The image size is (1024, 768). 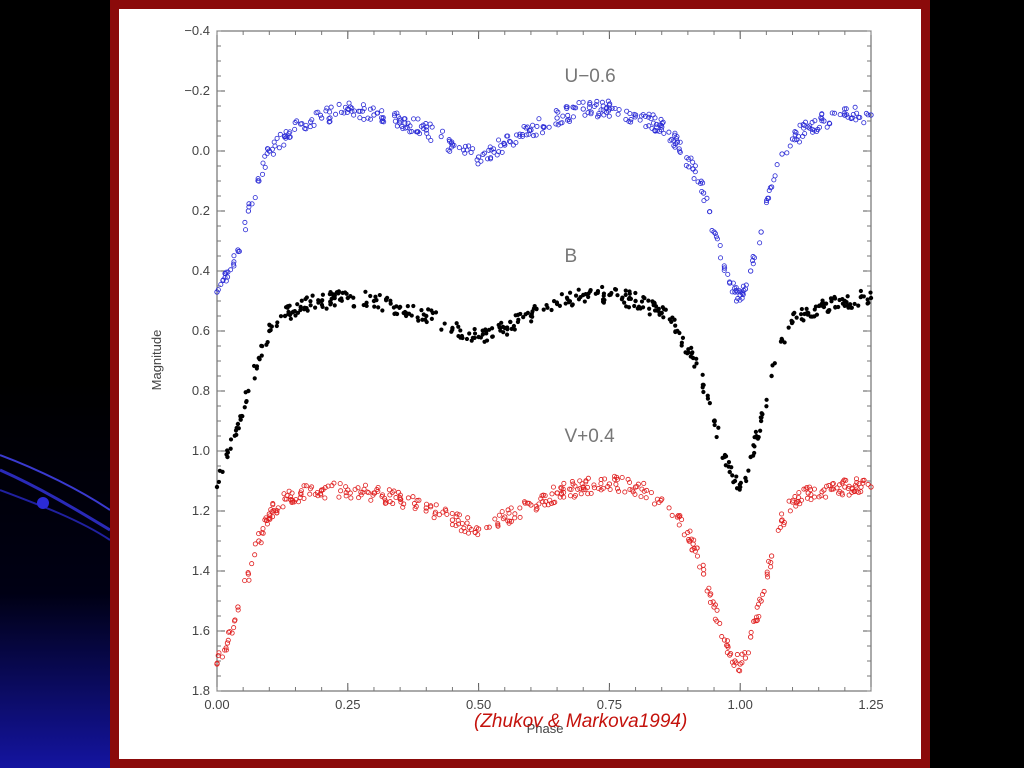 What do you see at coordinates (197, 90) in the screenshot?
I see `y-tick-label: −0.2` at bounding box center [197, 90].